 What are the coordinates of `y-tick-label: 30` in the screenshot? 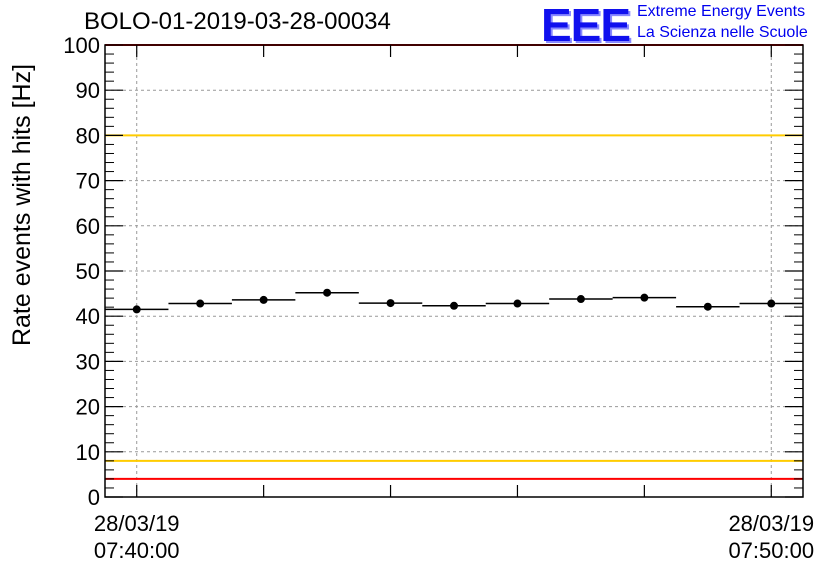 It's located at (88, 361).